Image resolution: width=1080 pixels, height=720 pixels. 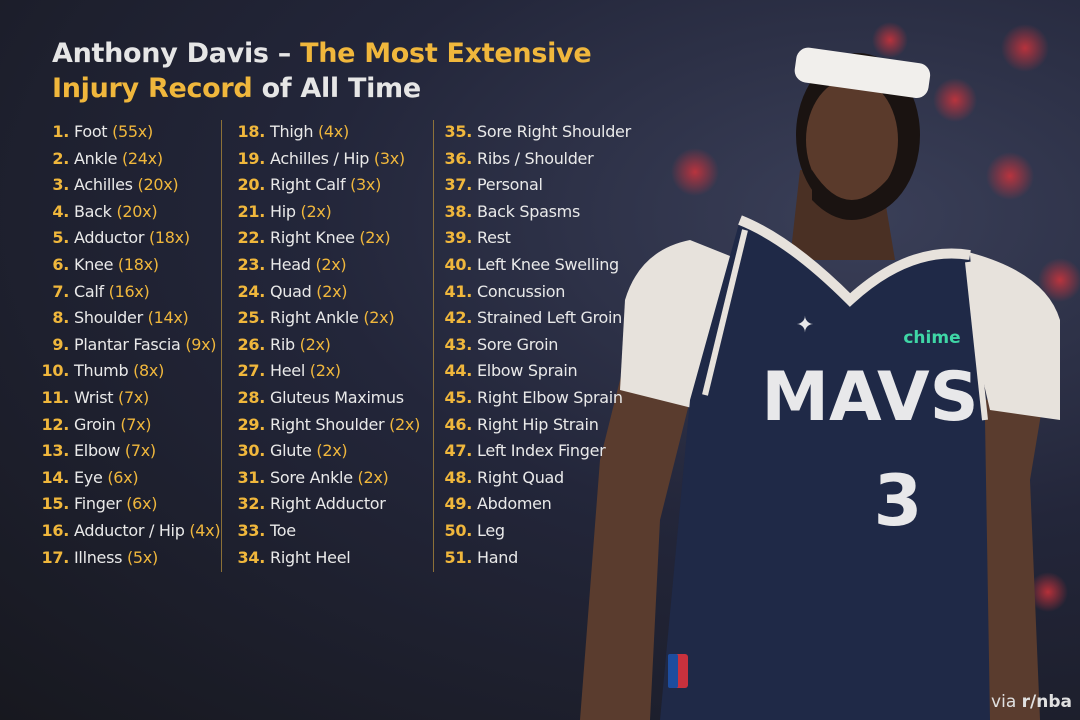 I want to click on injury-name: Head, so click(x=290, y=264).